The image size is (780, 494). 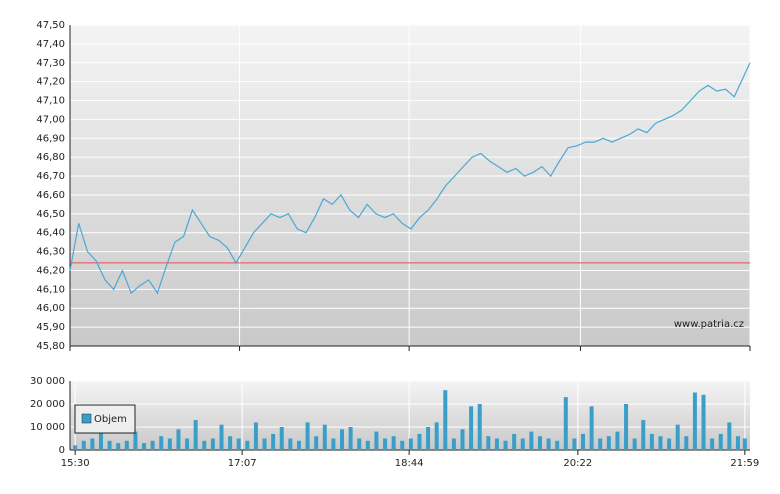 I want to click on x-tick-label: 18:44, so click(x=409, y=463).